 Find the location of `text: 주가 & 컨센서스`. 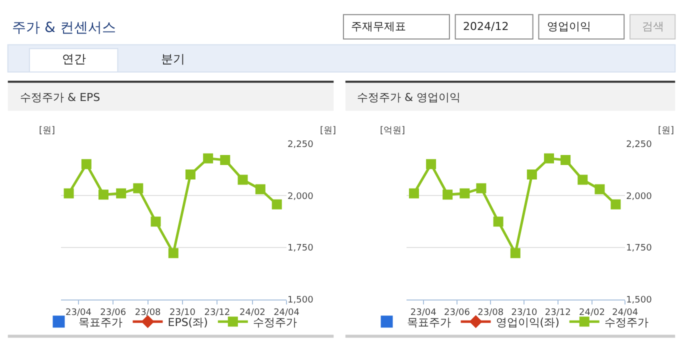

text: 주가 & 컨센서스 is located at coordinates (64, 28).